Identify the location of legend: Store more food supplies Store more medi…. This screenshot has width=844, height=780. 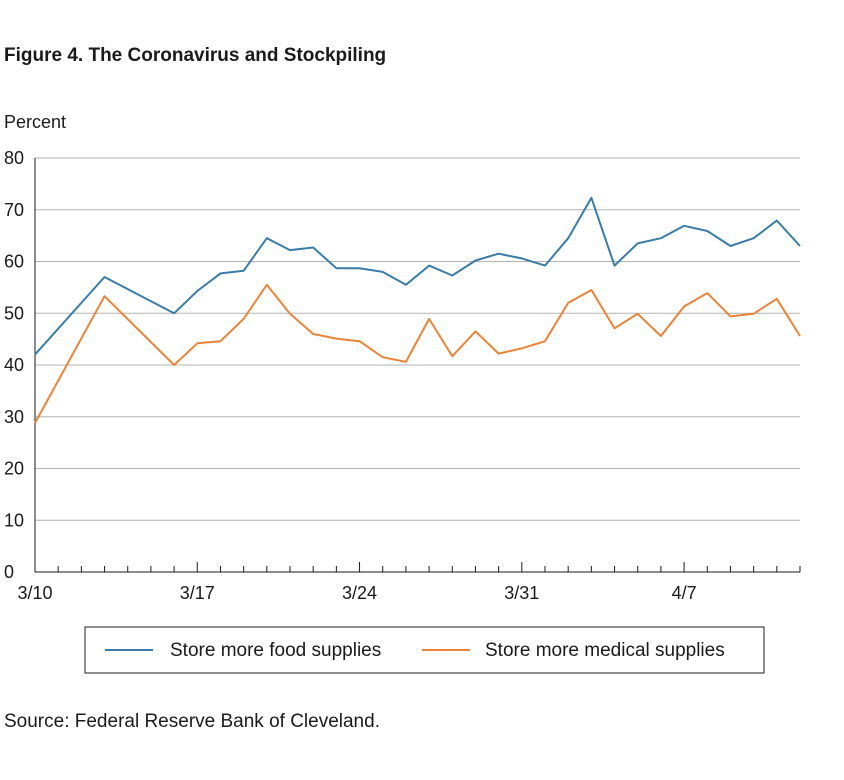
(424, 650).